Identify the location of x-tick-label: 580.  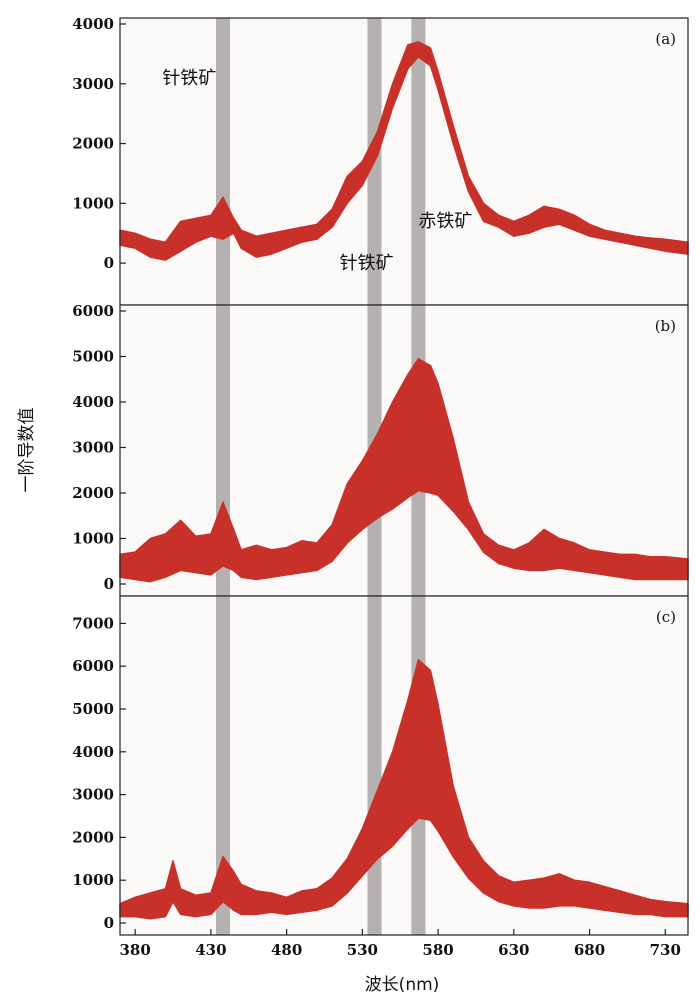
(437, 950).